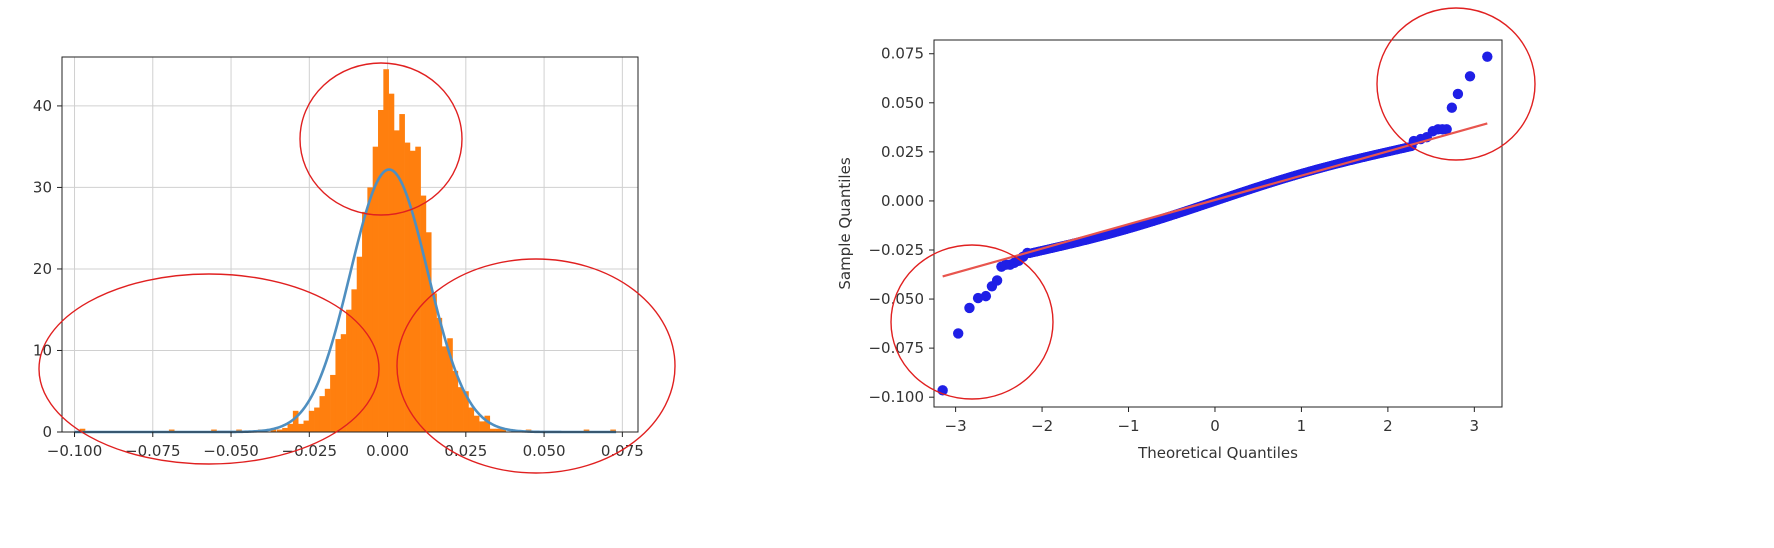 The height and width of the screenshot is (548, 1774). I want to click on y-tick-label: −0.025, so click(896, 250).